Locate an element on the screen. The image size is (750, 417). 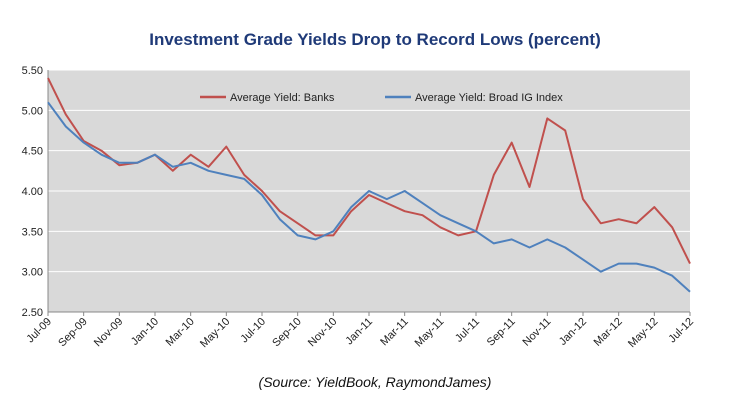
x-tick-label: Mar-12 is located at coordinates (608, 332).